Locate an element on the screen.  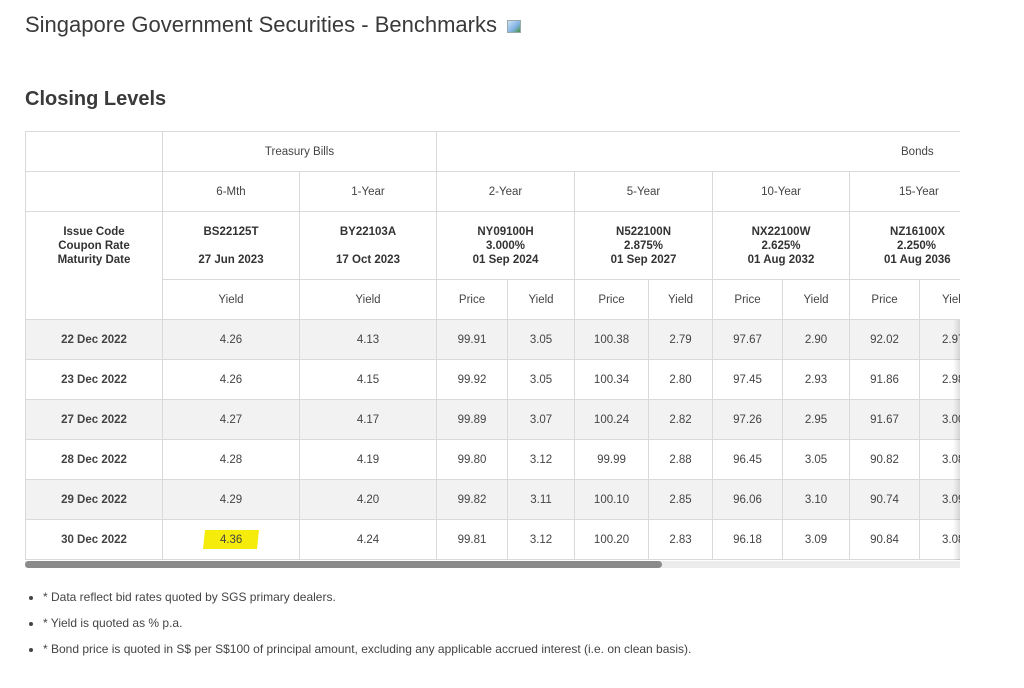
price-cell: 96.06 is located at coordinates (748, 500).